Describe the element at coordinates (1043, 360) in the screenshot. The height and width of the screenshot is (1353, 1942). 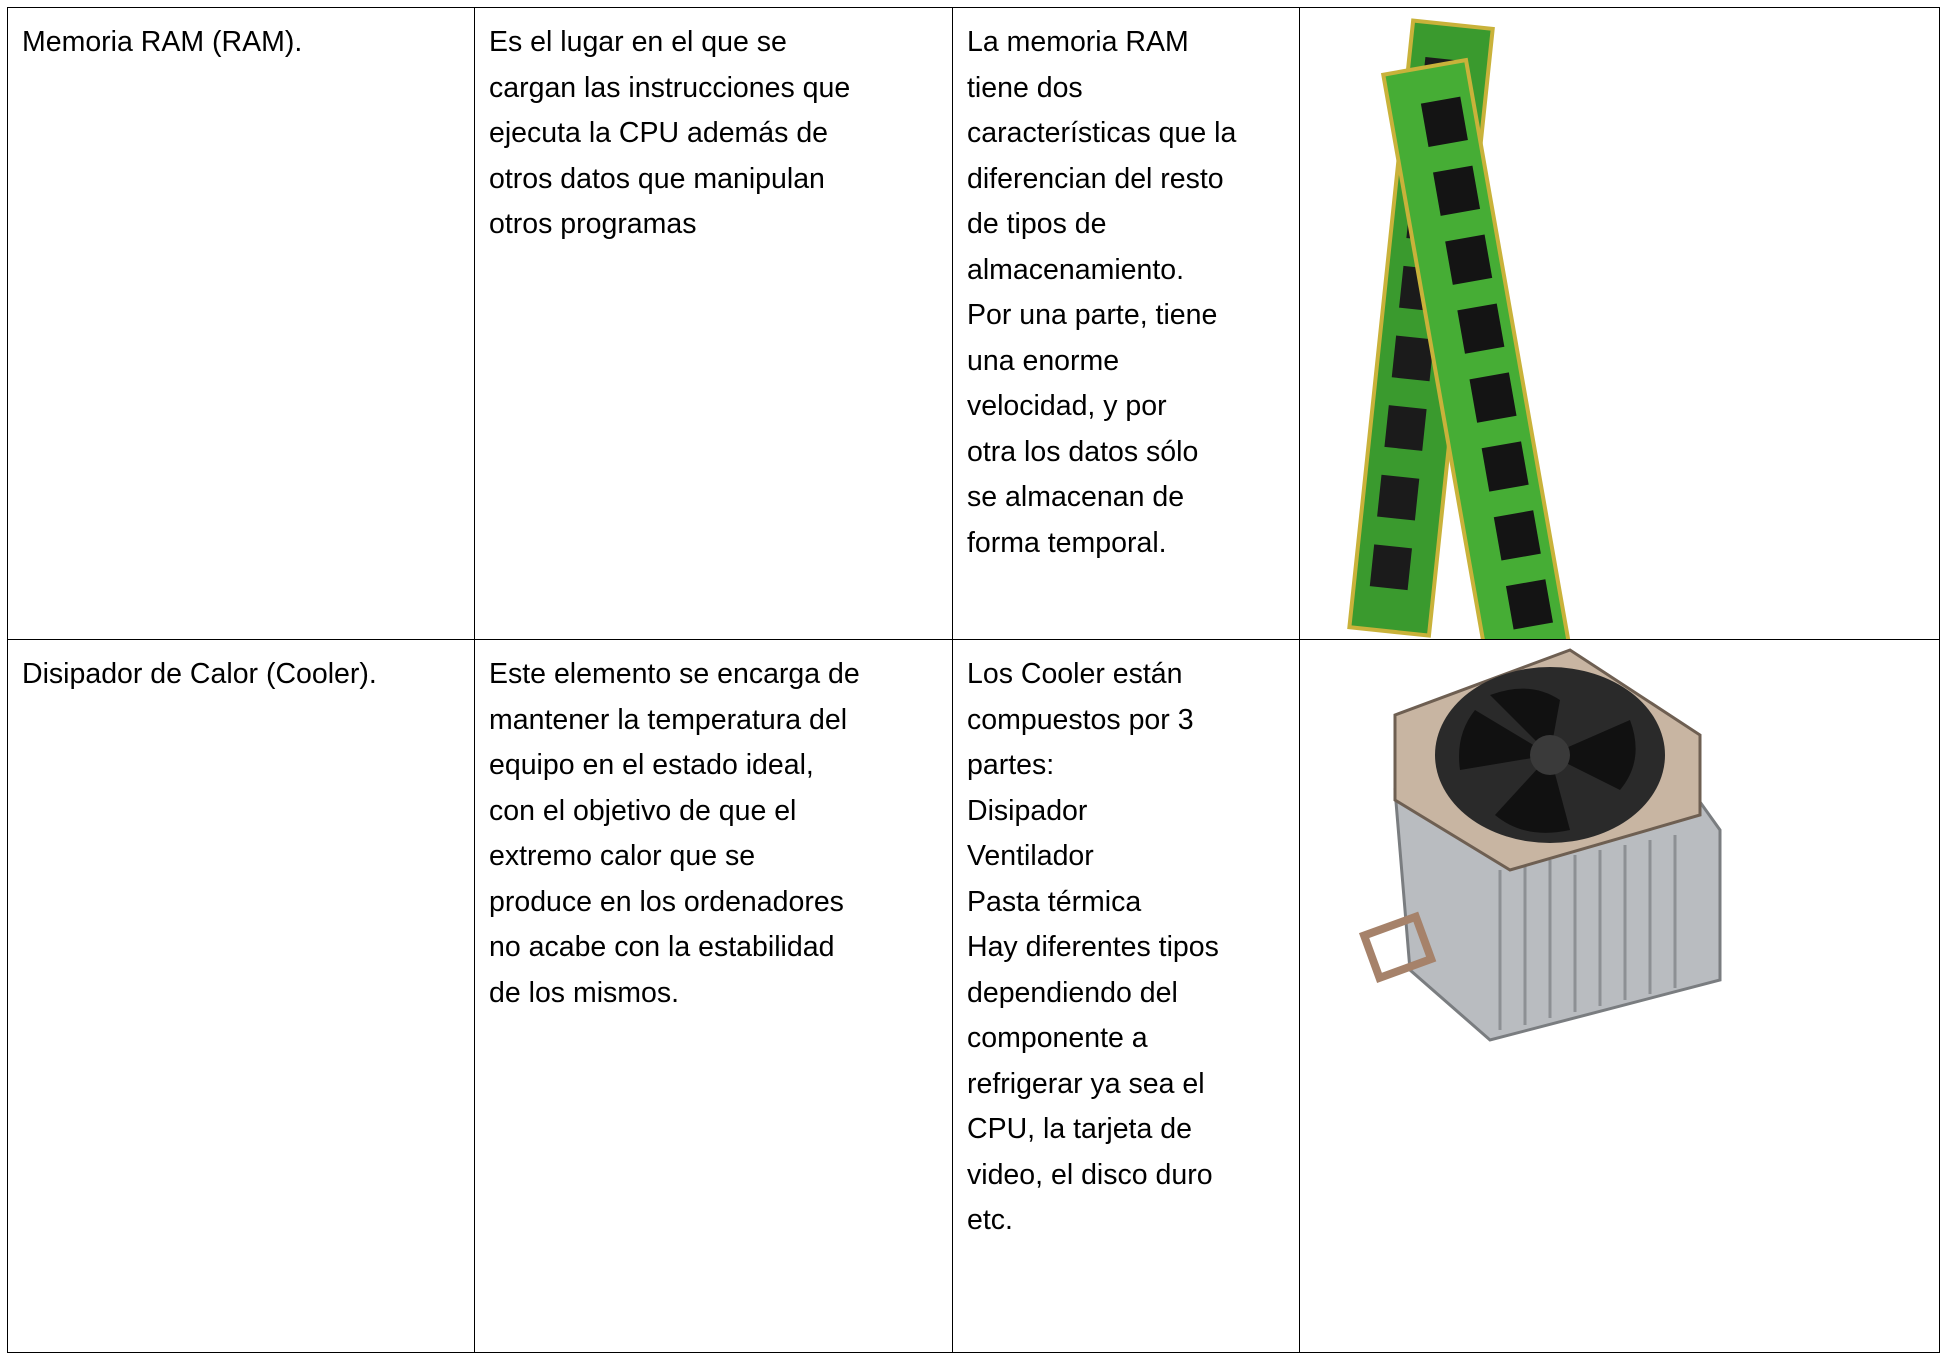
I see `text-line: una enorme` at that location.